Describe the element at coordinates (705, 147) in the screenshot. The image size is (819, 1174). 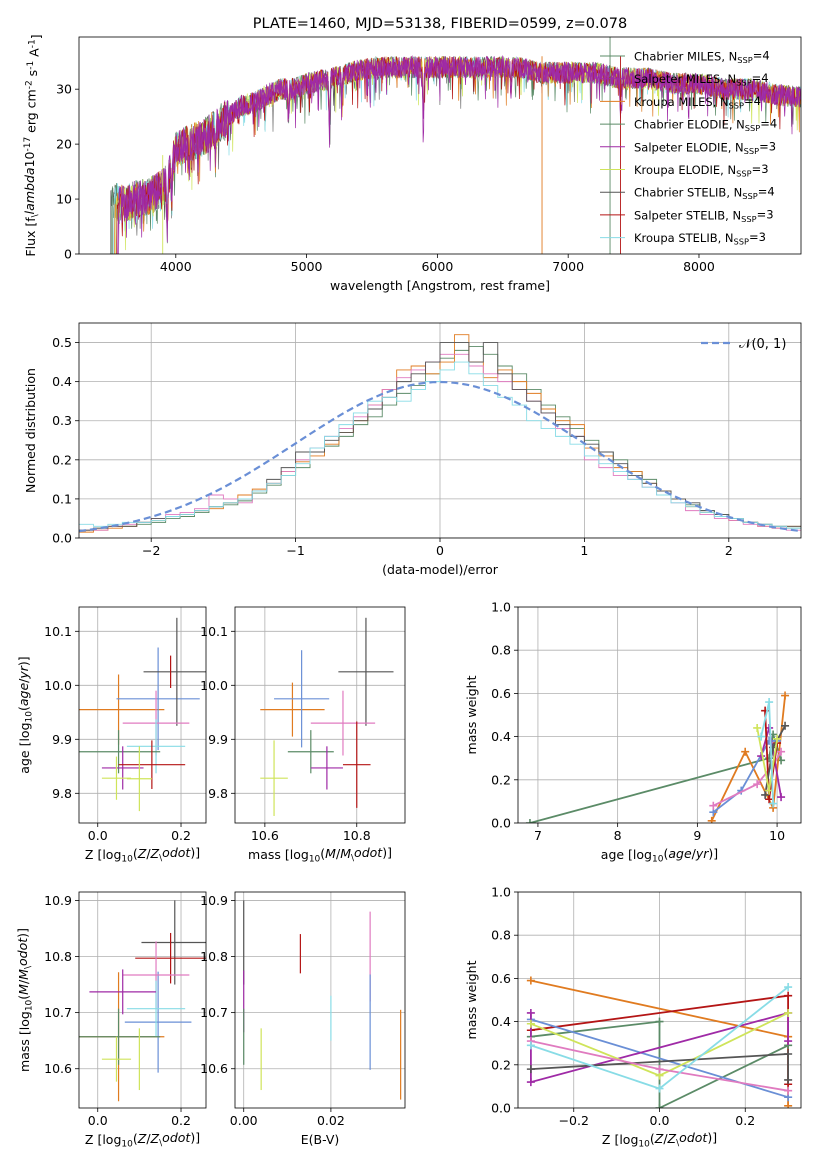
I see `legend-label: Salpeter ELODIE, NSSP​=3` at that location.